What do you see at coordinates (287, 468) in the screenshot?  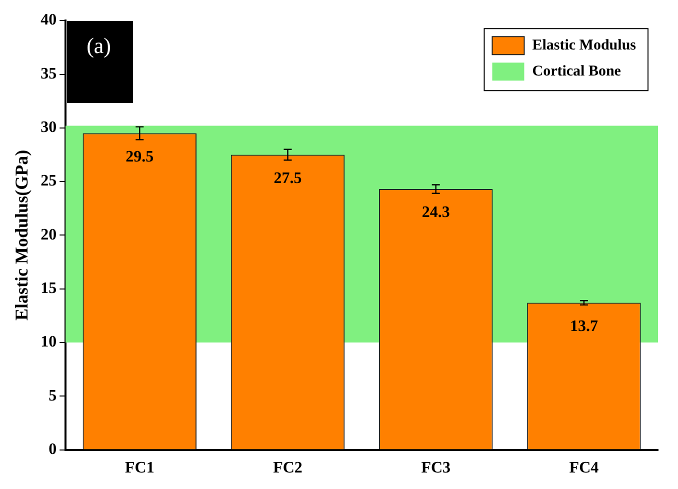 I see `x-tick-label: FC2` at bounding box center [287, 468].